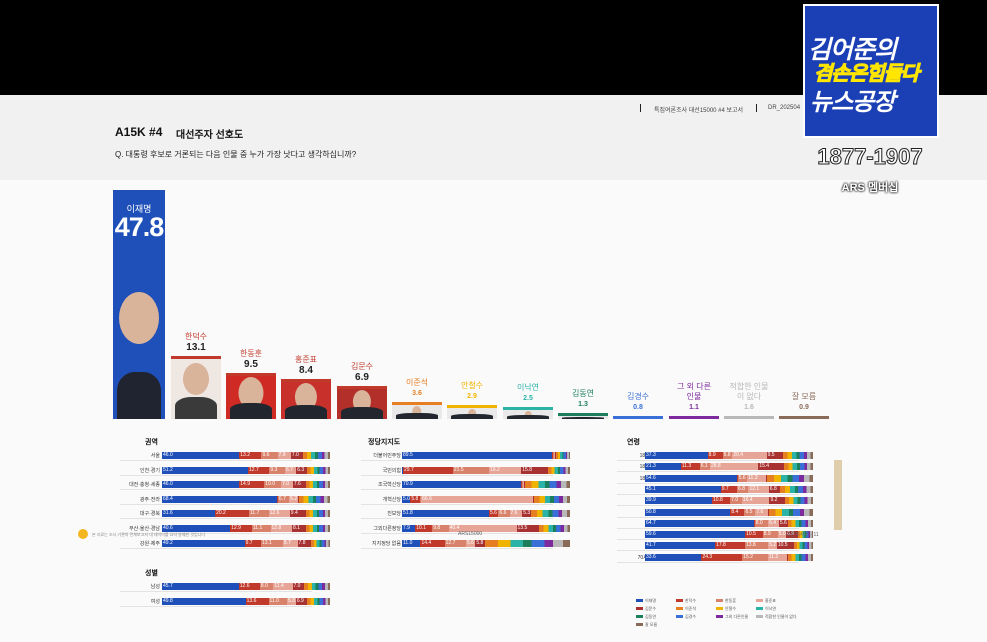  What do you see at coordinates (737, 512) in the screenshot?
I see `bar-segment: 8.4` at bounding box center [737, 512].